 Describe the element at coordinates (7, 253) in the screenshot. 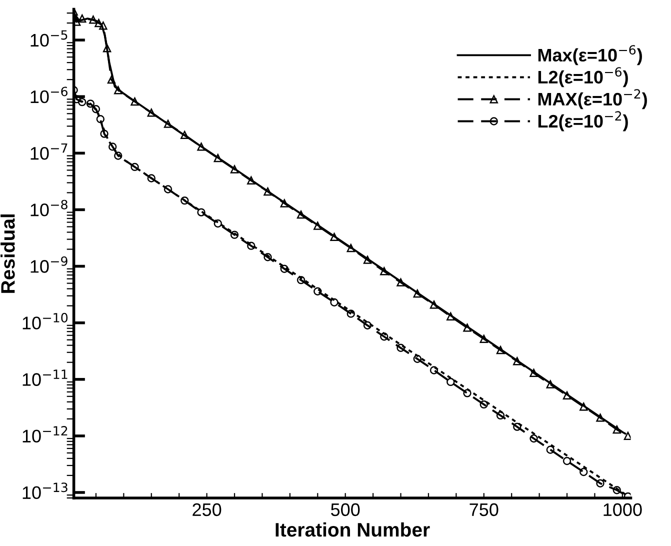

I see `y-axis-title: Residual` at that location.